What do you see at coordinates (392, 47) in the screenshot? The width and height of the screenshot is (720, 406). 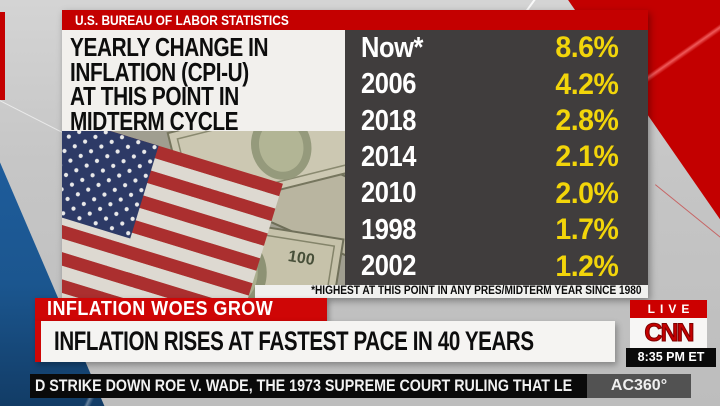 I see `row-label: Now*` at bounding box center [392, 47].